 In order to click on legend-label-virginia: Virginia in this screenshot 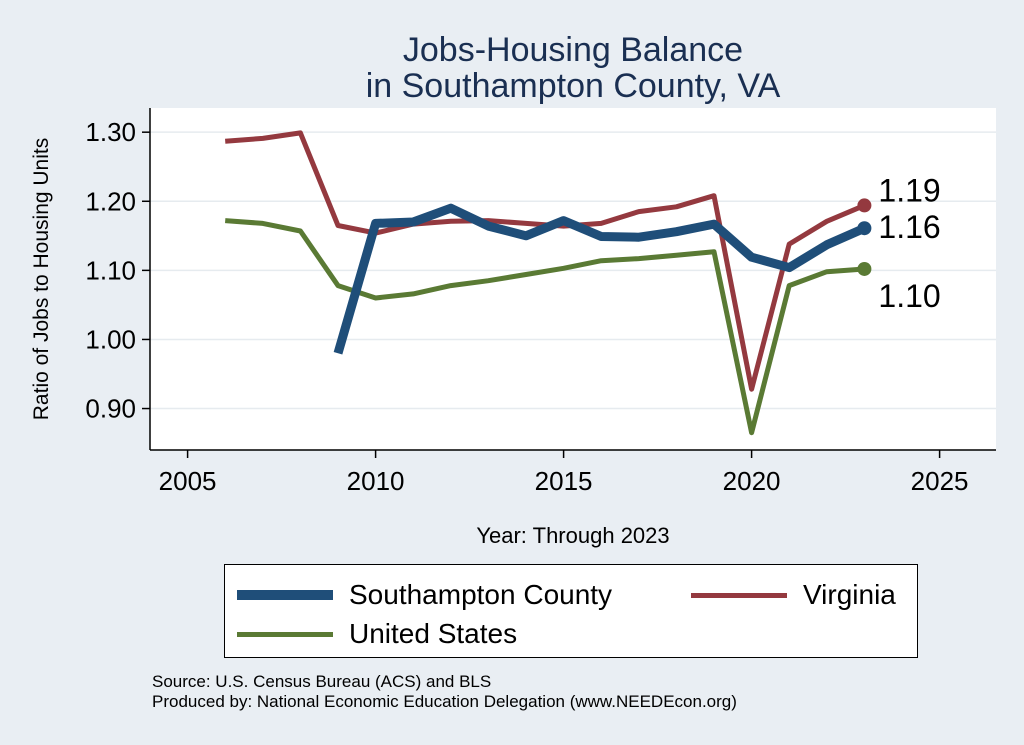, I will do `click(849, 594)`.